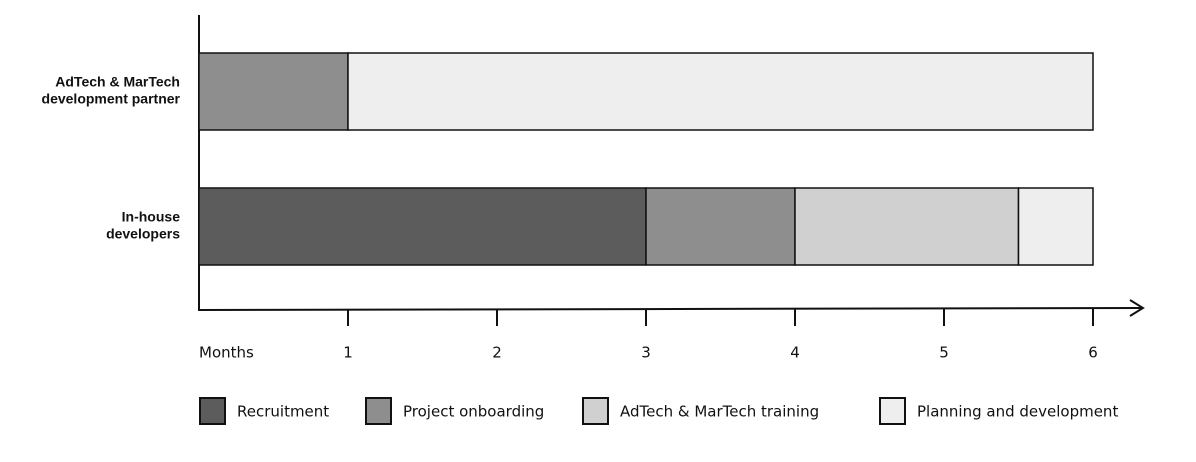 This screenshot has height=462, width=1196. Describe the element at coordinates (1017, 412) in the screenshot. I see `legend-label: Planning and development` at that location.